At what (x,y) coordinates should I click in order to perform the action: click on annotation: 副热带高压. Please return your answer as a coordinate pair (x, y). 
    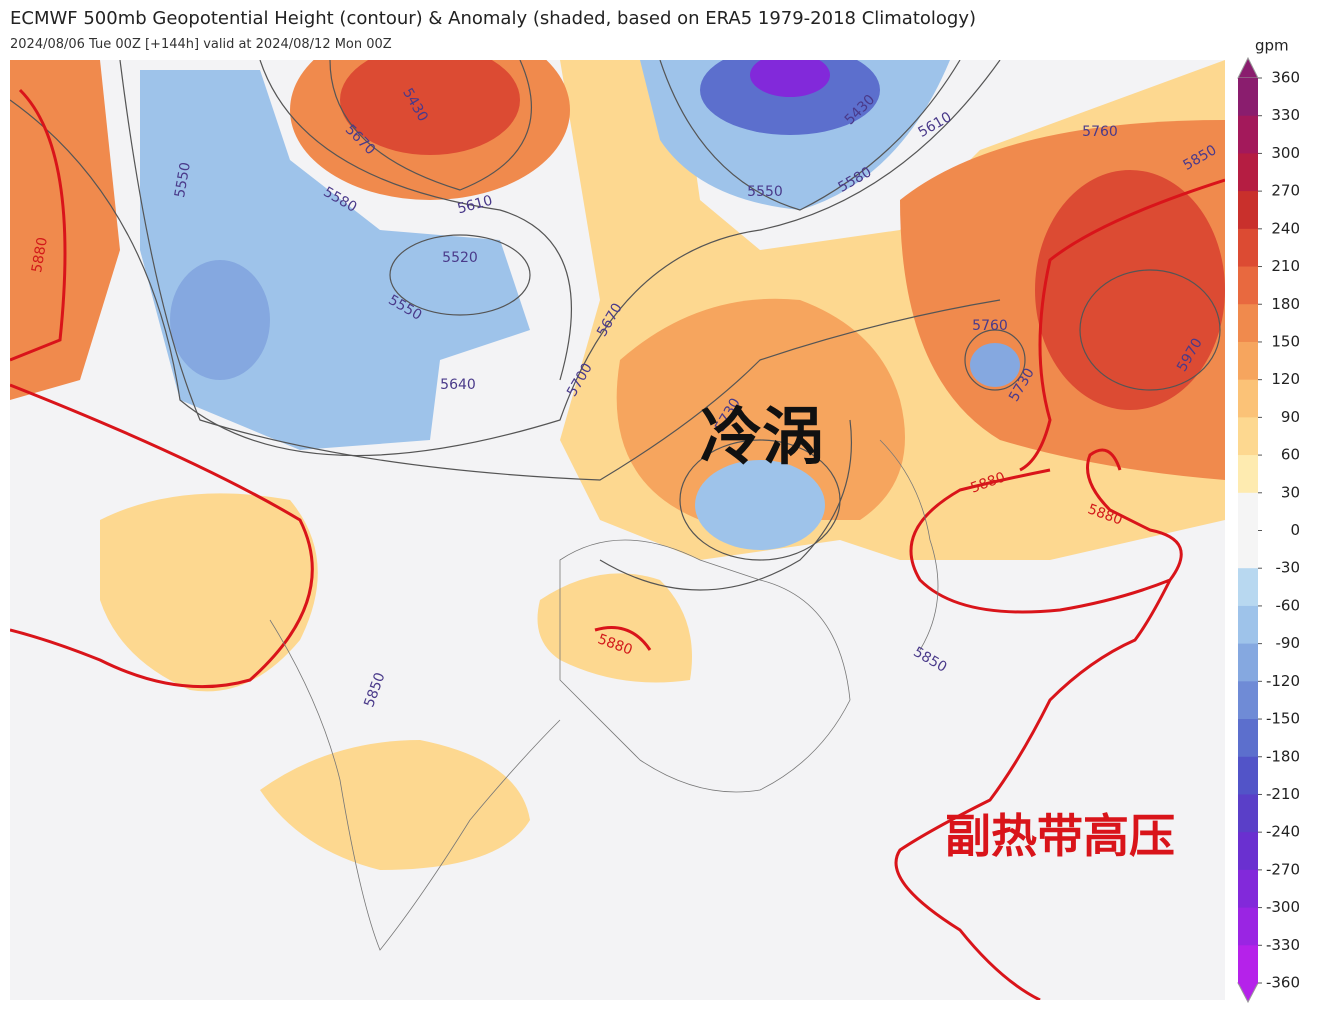
    Looking at the image, I should click on (1060, 836).